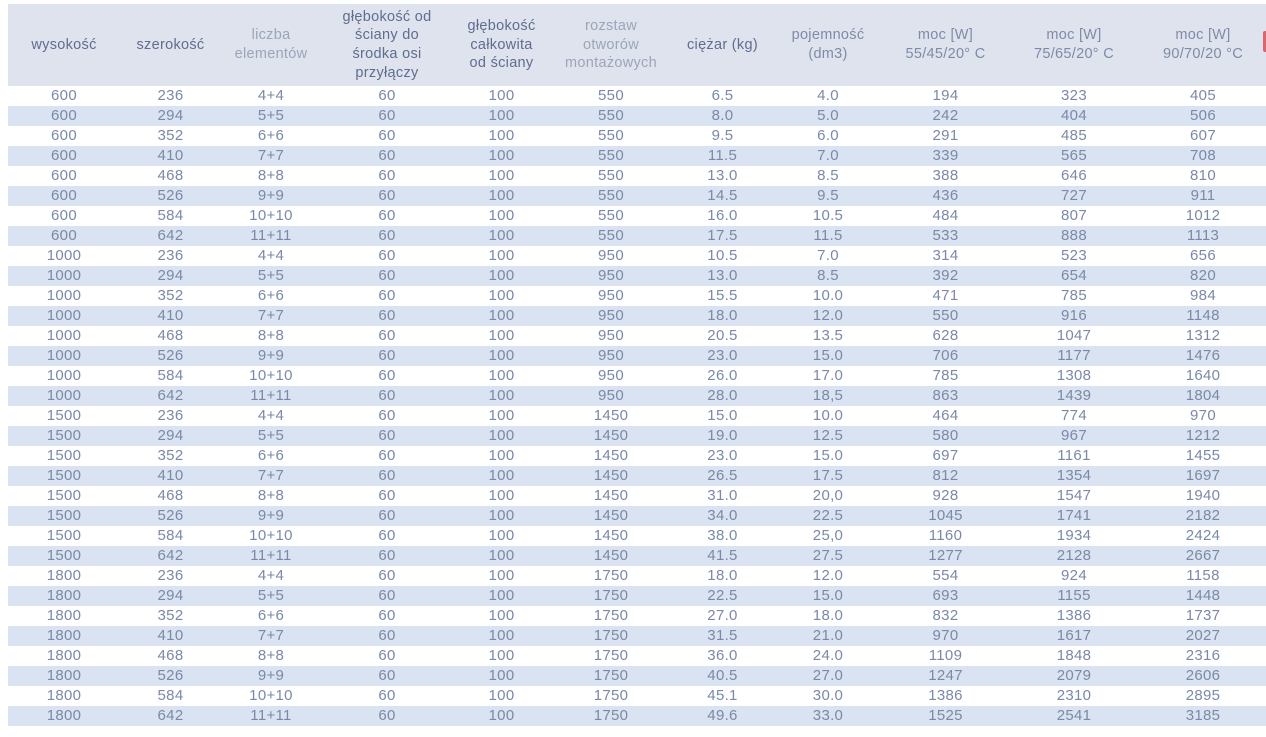 The width and height of the screenshot is (1266, 737). I want to click on cell: 8+8, so click(271, 175).